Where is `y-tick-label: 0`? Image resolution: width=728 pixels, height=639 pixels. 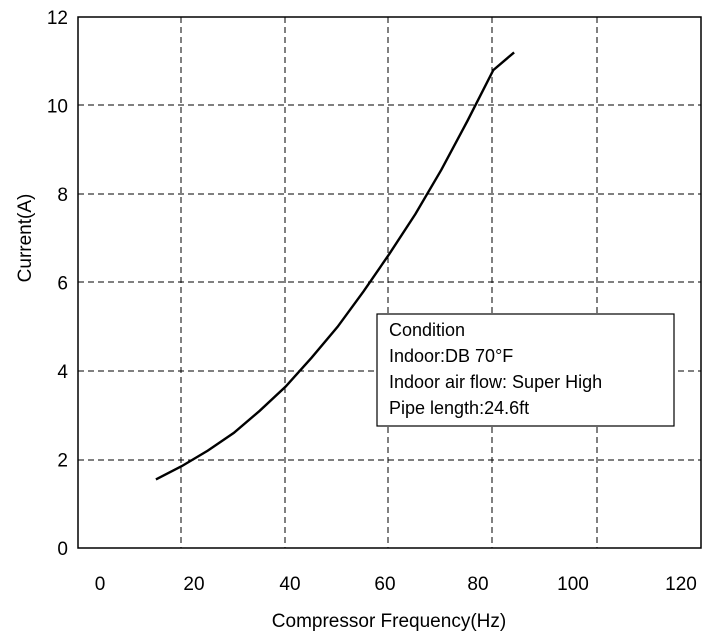 y-tick-label: 0 is located at coordinates (62, 549).